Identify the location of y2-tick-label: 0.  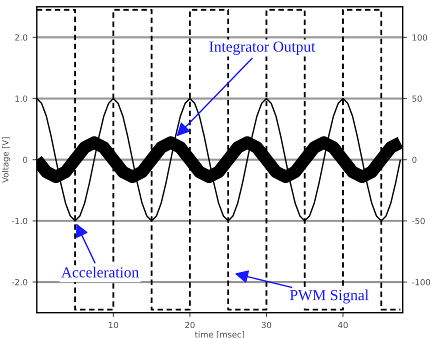
(414, 159).